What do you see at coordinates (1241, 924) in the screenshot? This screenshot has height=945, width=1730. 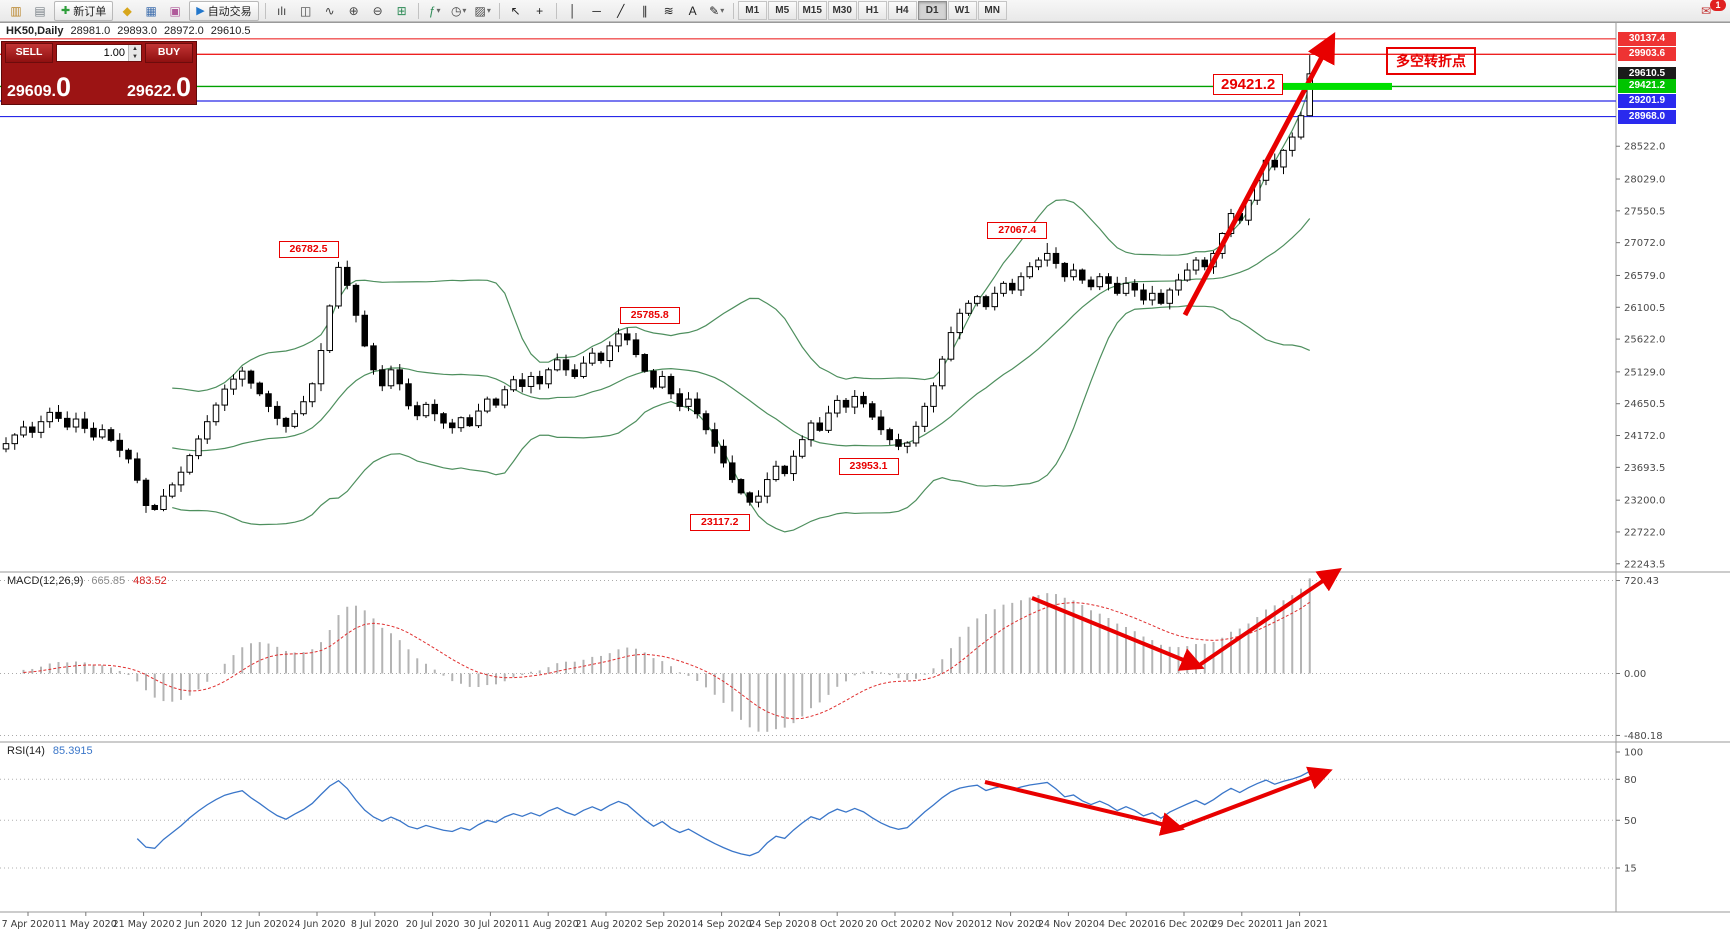 I see `svg-text: 29 Dec 2020` at bounding box center [1241, 924].